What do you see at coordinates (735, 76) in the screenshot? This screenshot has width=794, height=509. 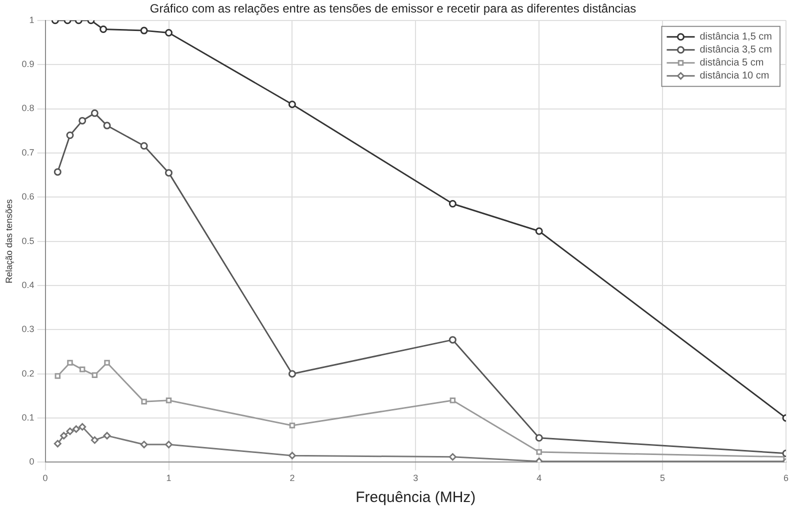 I see `legend-label: distância 10 cm` at bounding box center [735, 76].